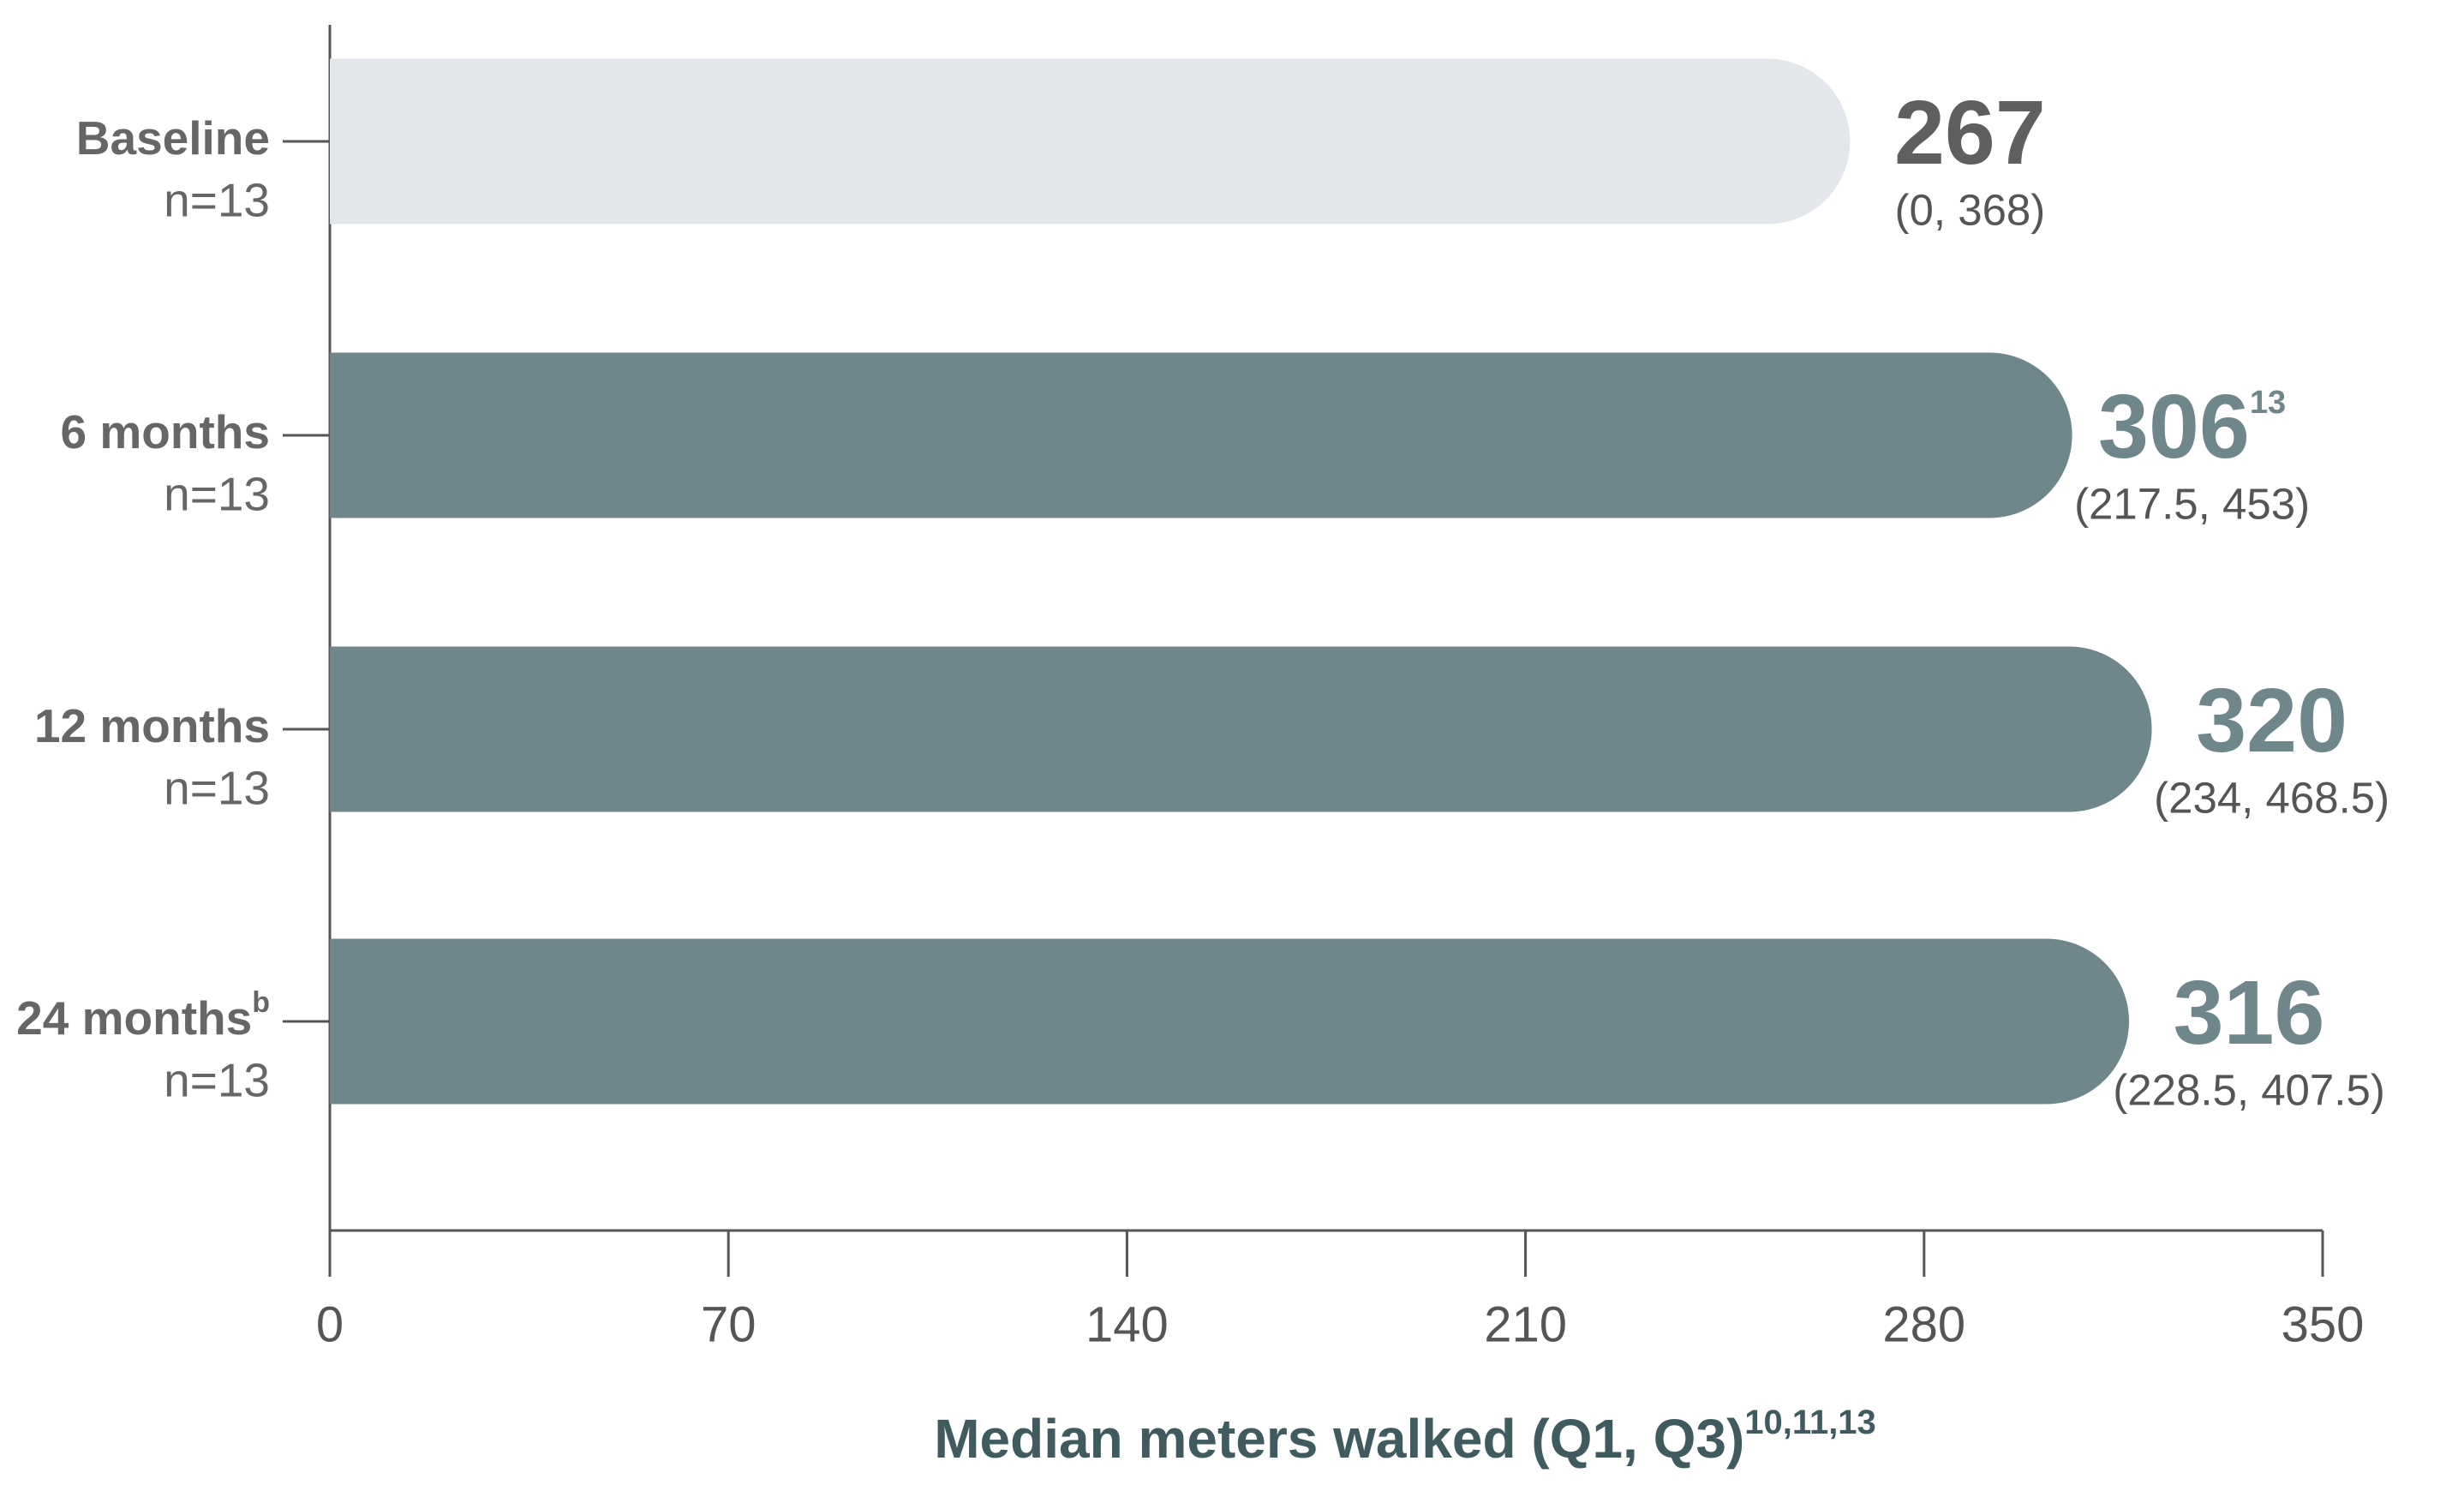 The width and height of the screenshot is (2464, 1491). I want to click on category-name: 12 months, so click(152, 726).